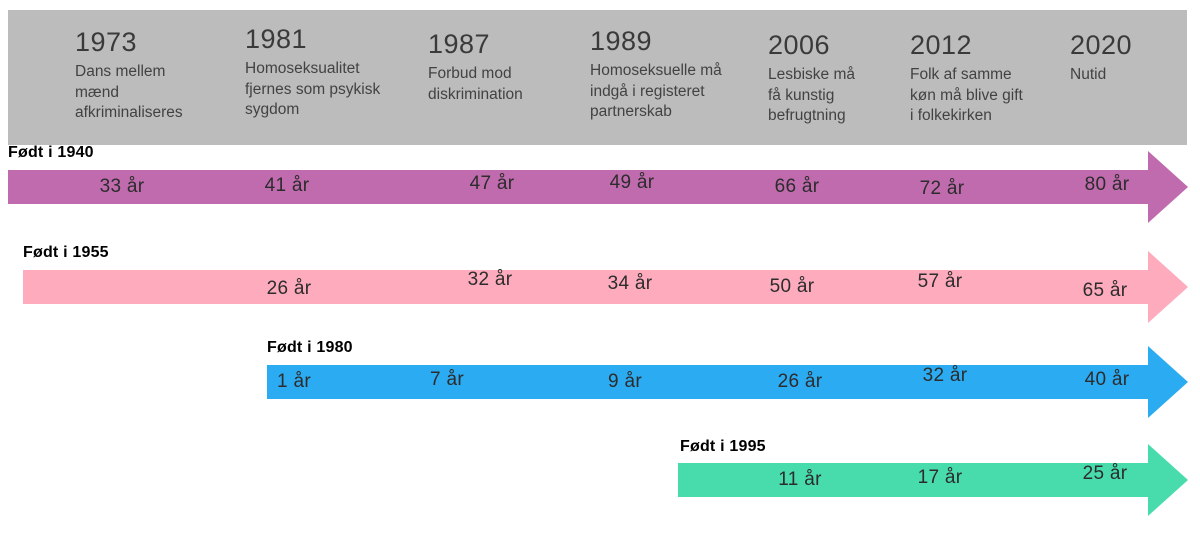 The image size is (1200, 534). What do you see at coordinates (799, 45) in the screenshot?
I see `event-year: 2006` at bounding box center [799, 45].